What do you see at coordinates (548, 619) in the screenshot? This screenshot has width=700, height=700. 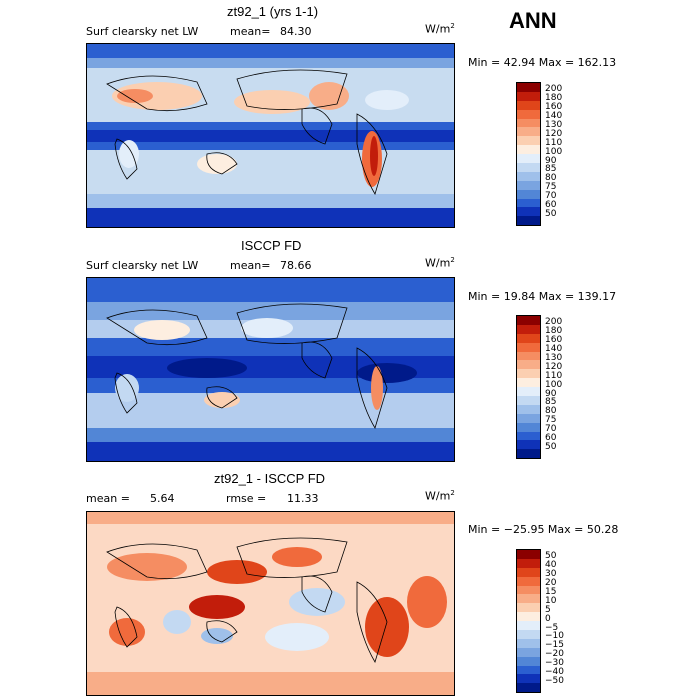 I see `colorbar-label: 0` at bounding box center [548, 619].